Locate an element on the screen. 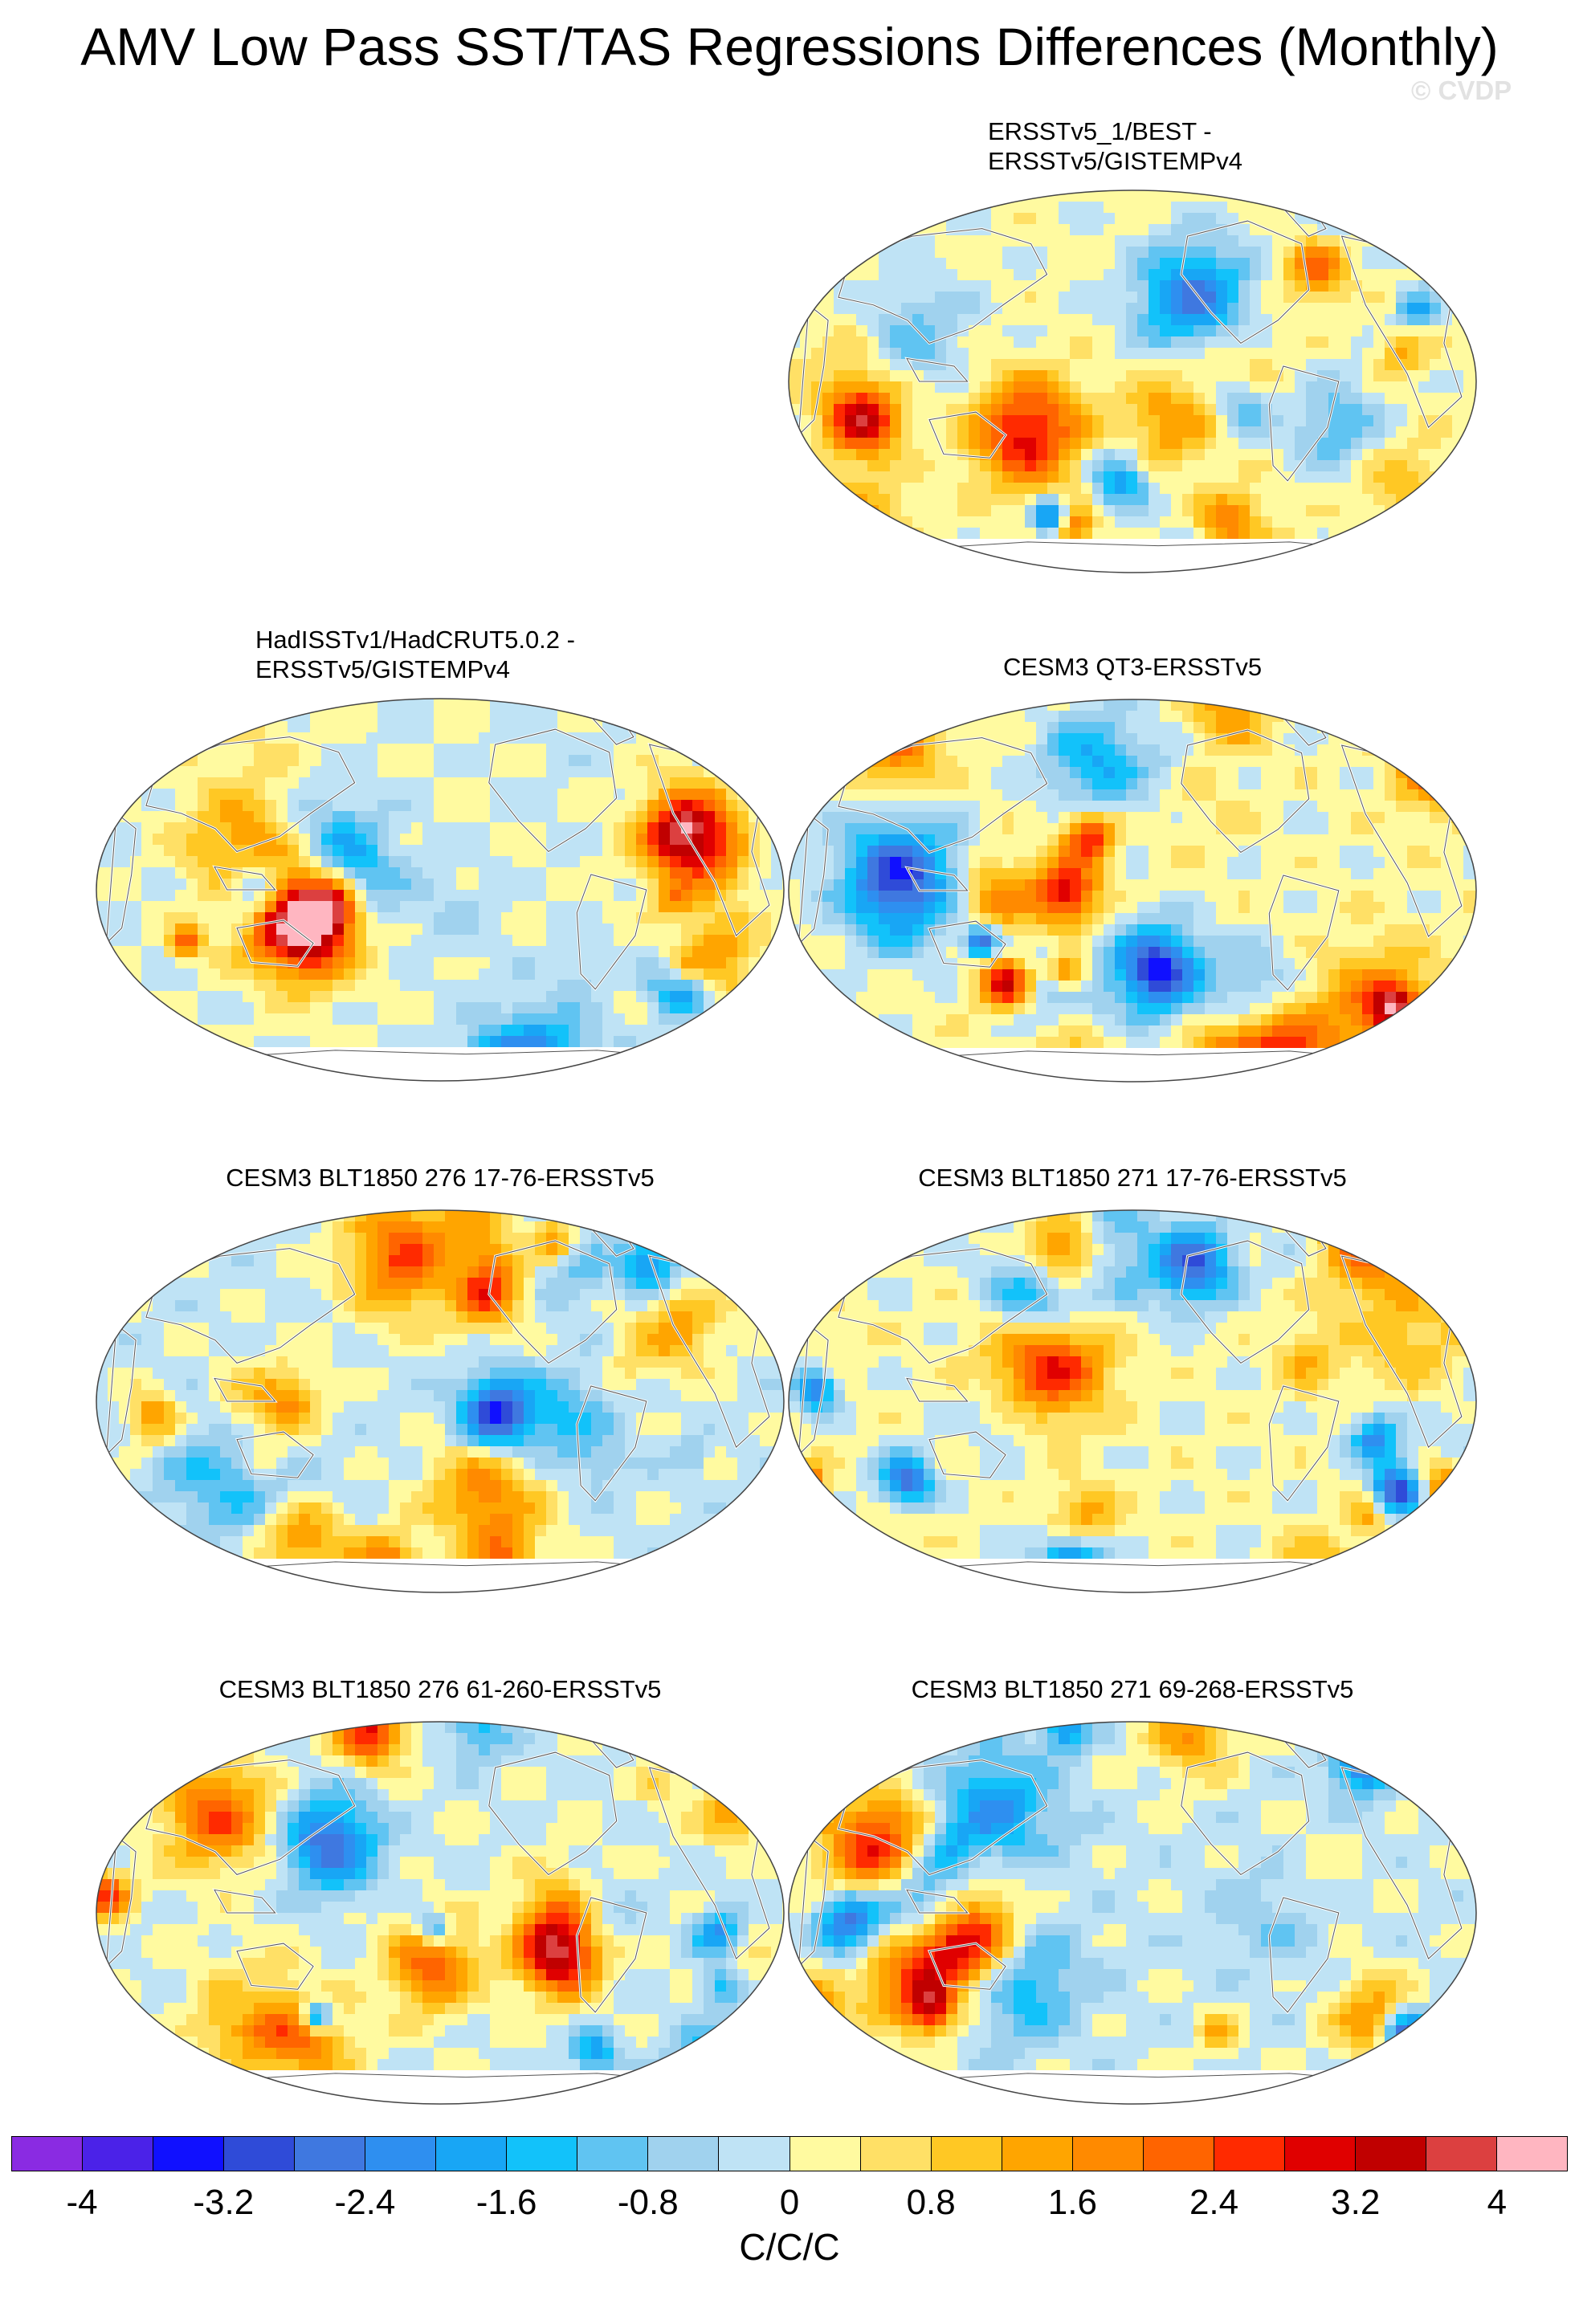  colorbar-tick-label: -2.4 is located at coordinates (365, 2202).